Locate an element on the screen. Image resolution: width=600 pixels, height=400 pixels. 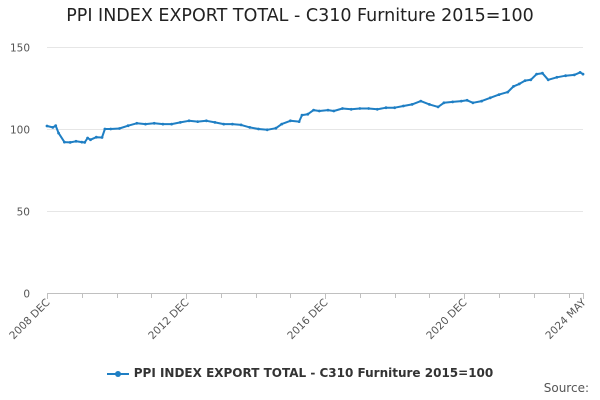
source-label: Source: is located at coordinates (566, 388).